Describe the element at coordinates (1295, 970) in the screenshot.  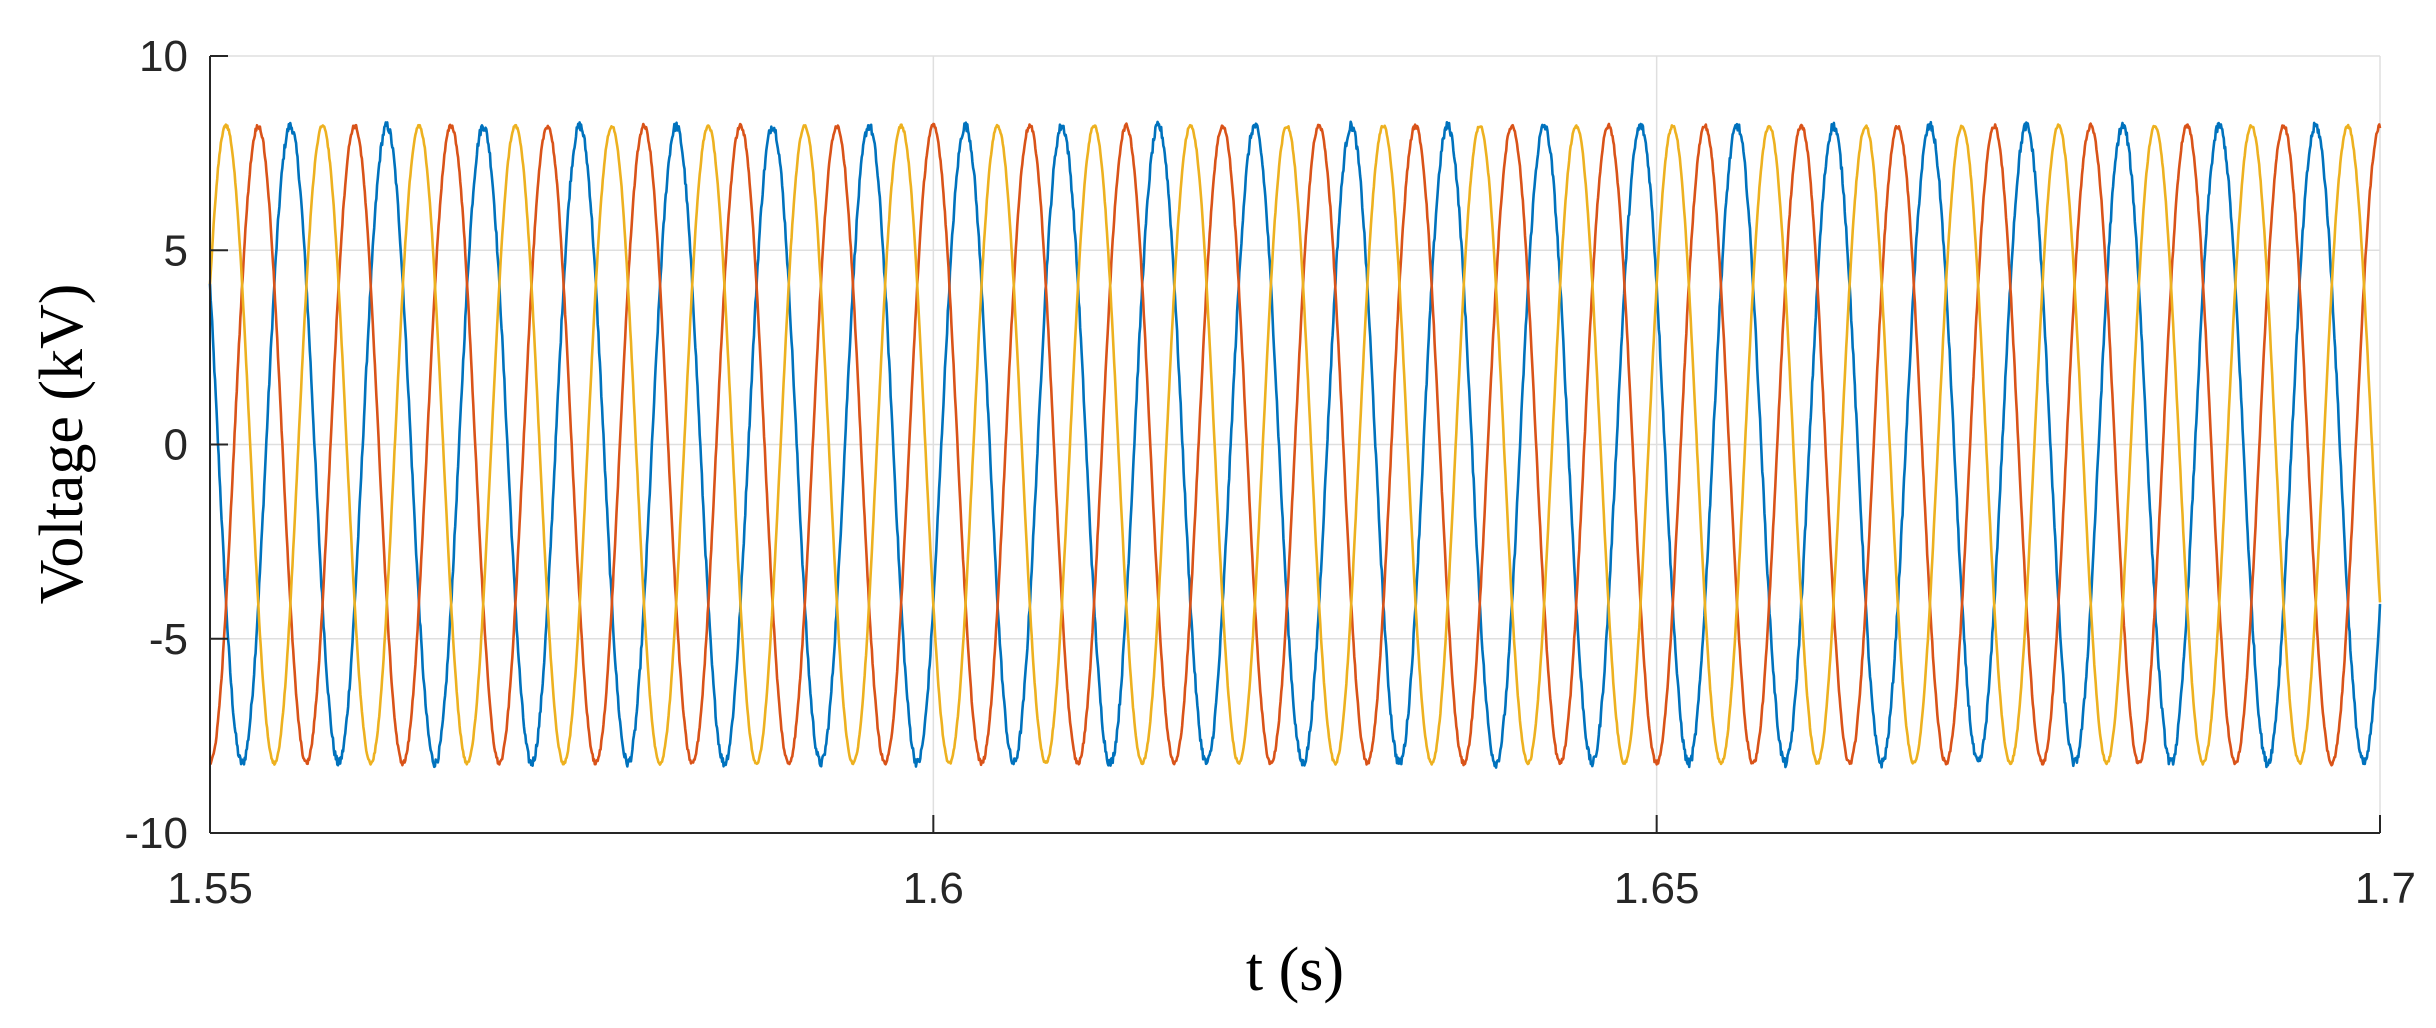
I see `x-axis-title: t (s)` at that location.